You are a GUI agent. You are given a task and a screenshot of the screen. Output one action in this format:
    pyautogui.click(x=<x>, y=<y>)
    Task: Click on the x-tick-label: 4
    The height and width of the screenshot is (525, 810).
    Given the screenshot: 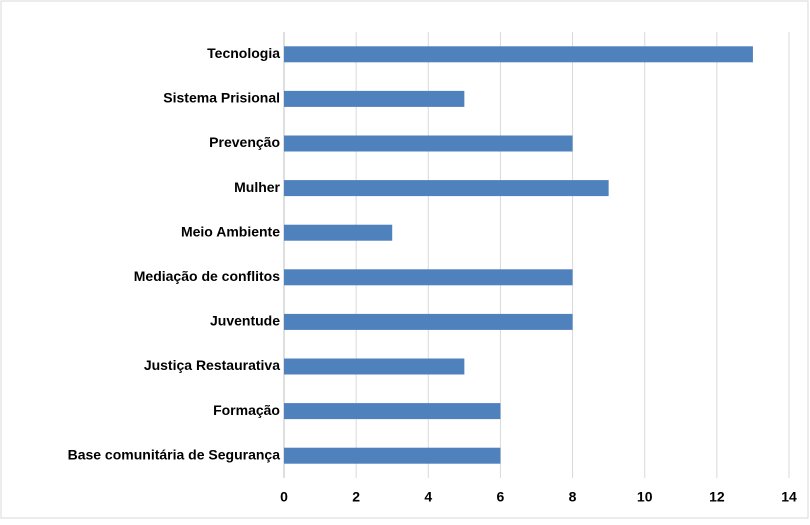 What is the action you would take?
    pyautogui.click(x=428, y=497)
    